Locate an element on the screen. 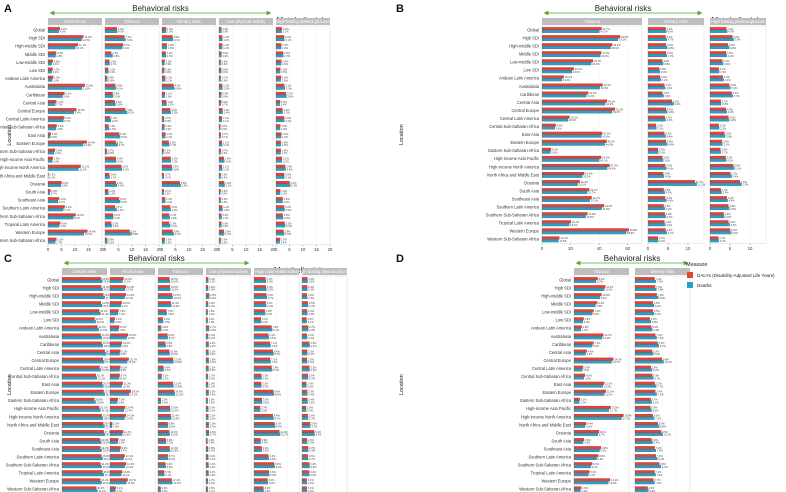  bar-value-label: 6.9% is located at coordinates (185, 186).